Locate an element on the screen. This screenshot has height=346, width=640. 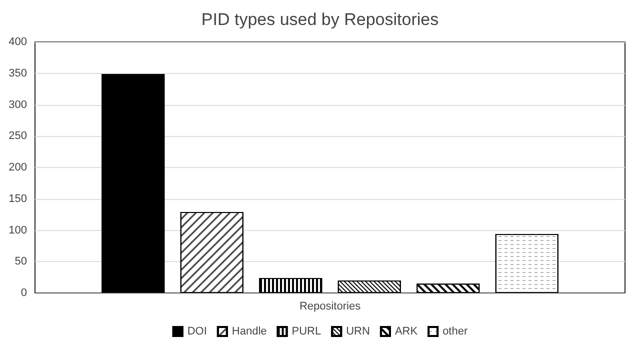
legend-label: other is located at coordinates (455, 332).